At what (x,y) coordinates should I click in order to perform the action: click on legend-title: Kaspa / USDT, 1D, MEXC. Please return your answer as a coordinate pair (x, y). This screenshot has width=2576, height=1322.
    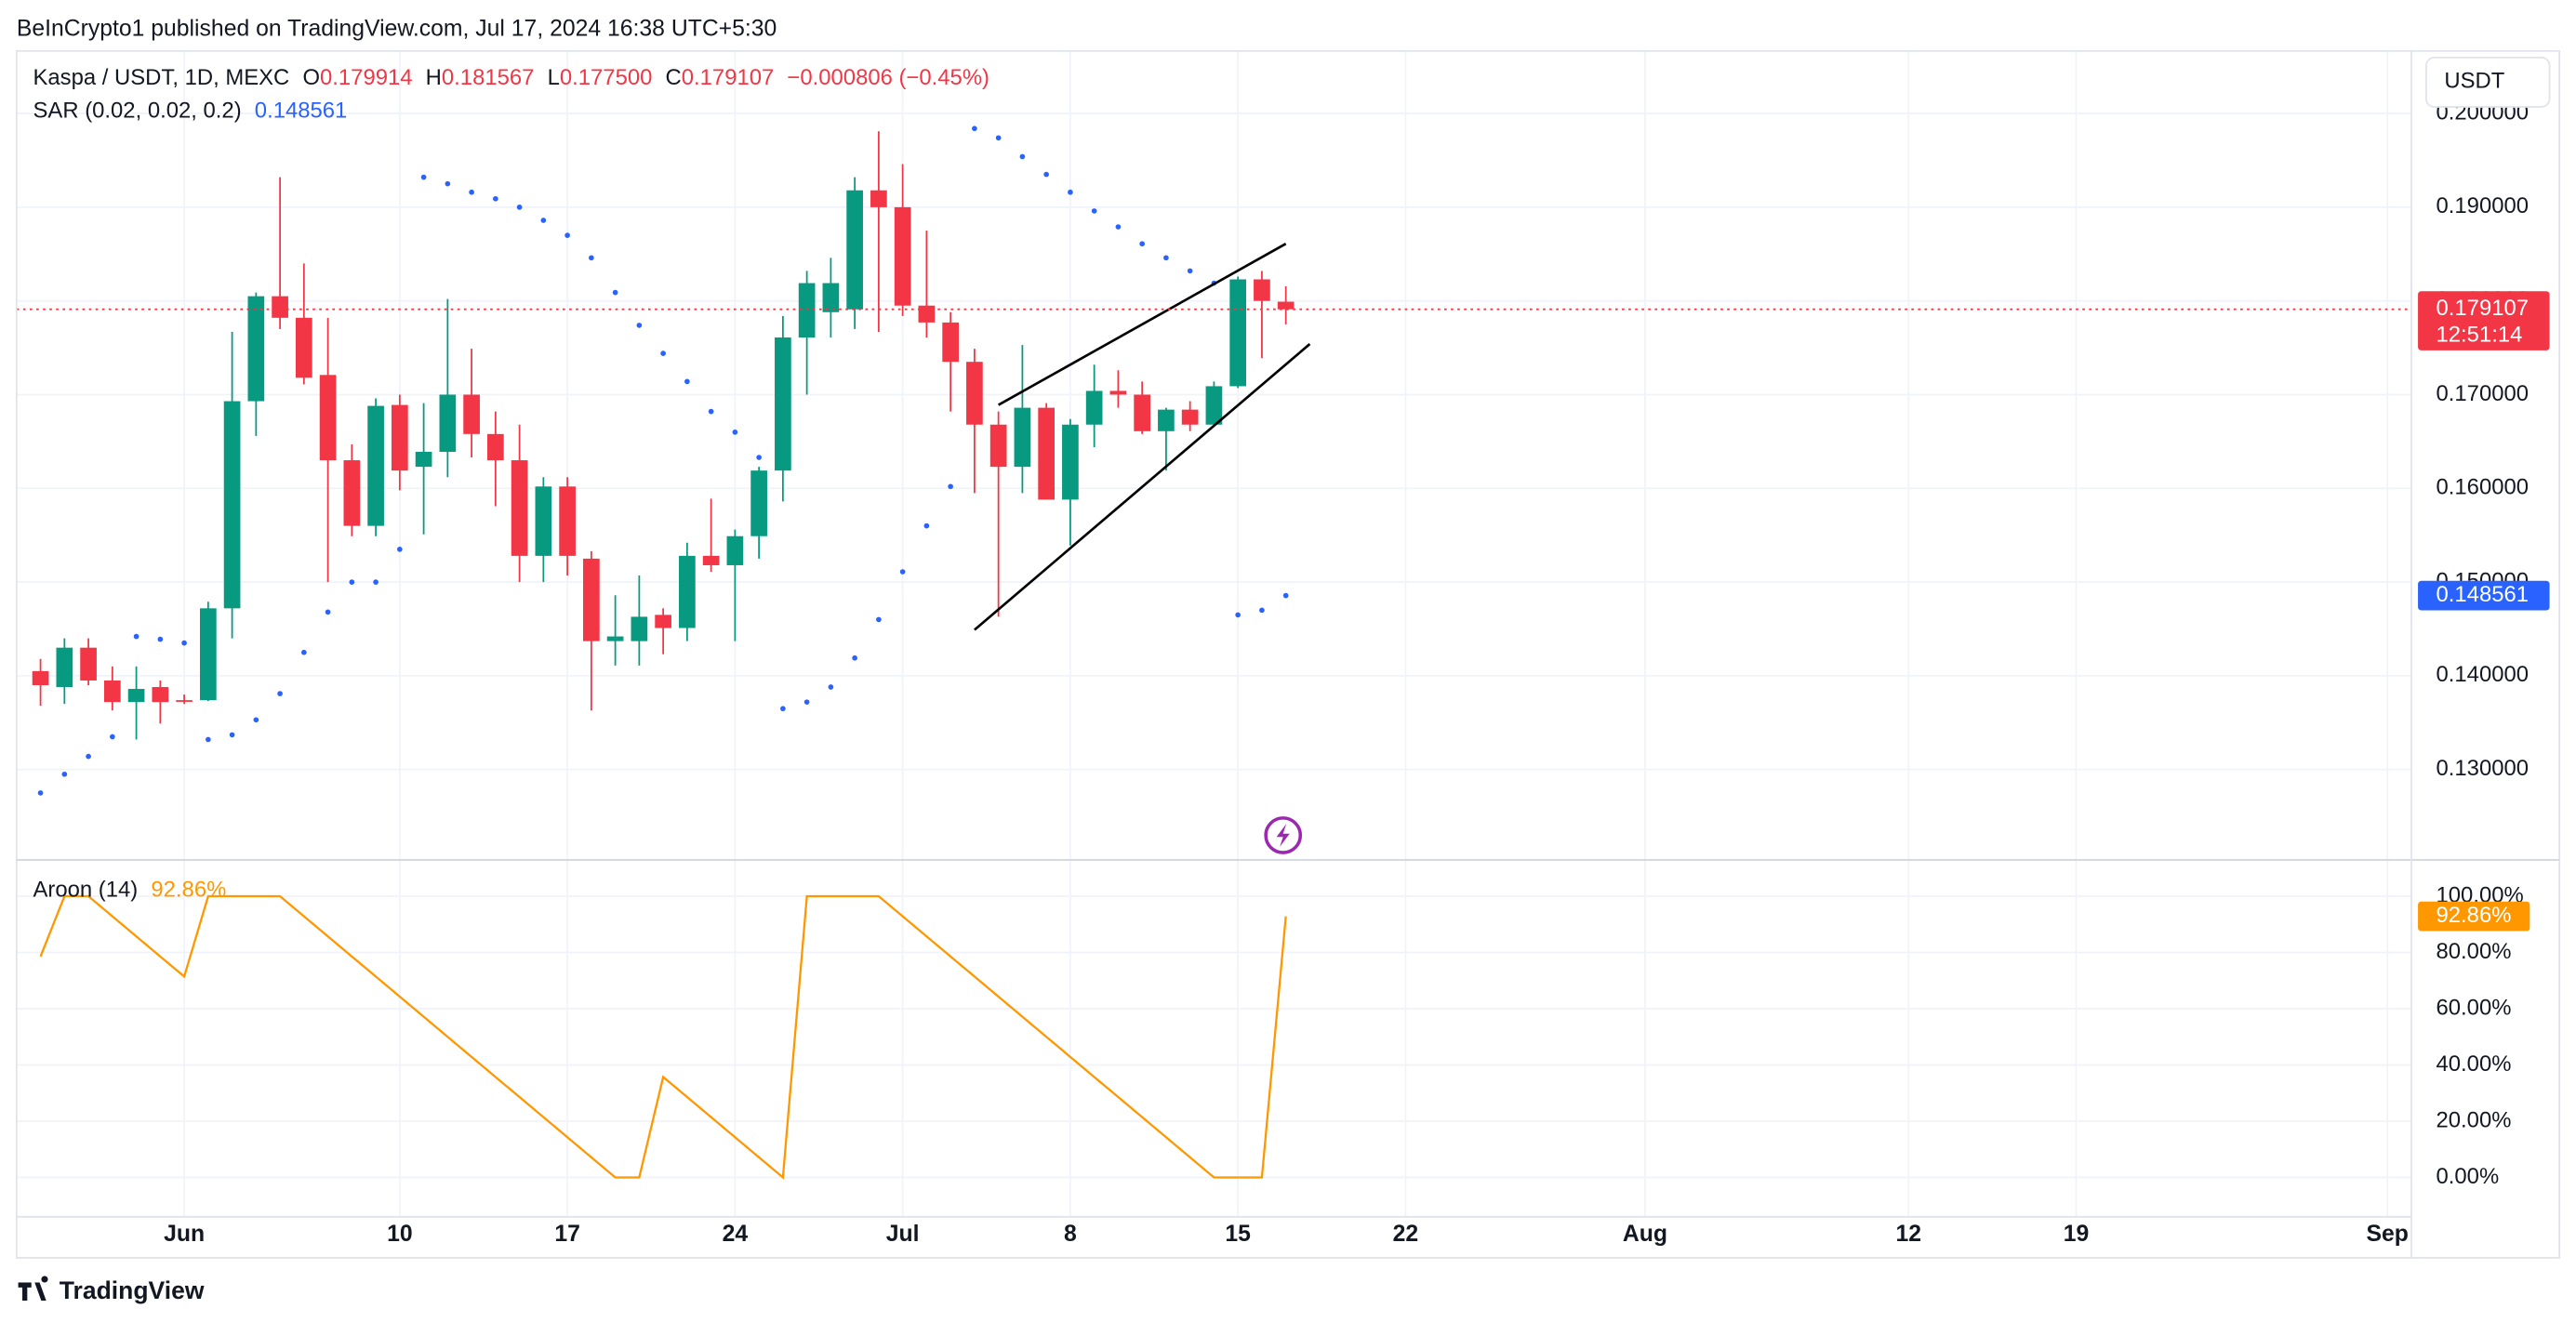
    Looking at the image, I should click on (161, 77).